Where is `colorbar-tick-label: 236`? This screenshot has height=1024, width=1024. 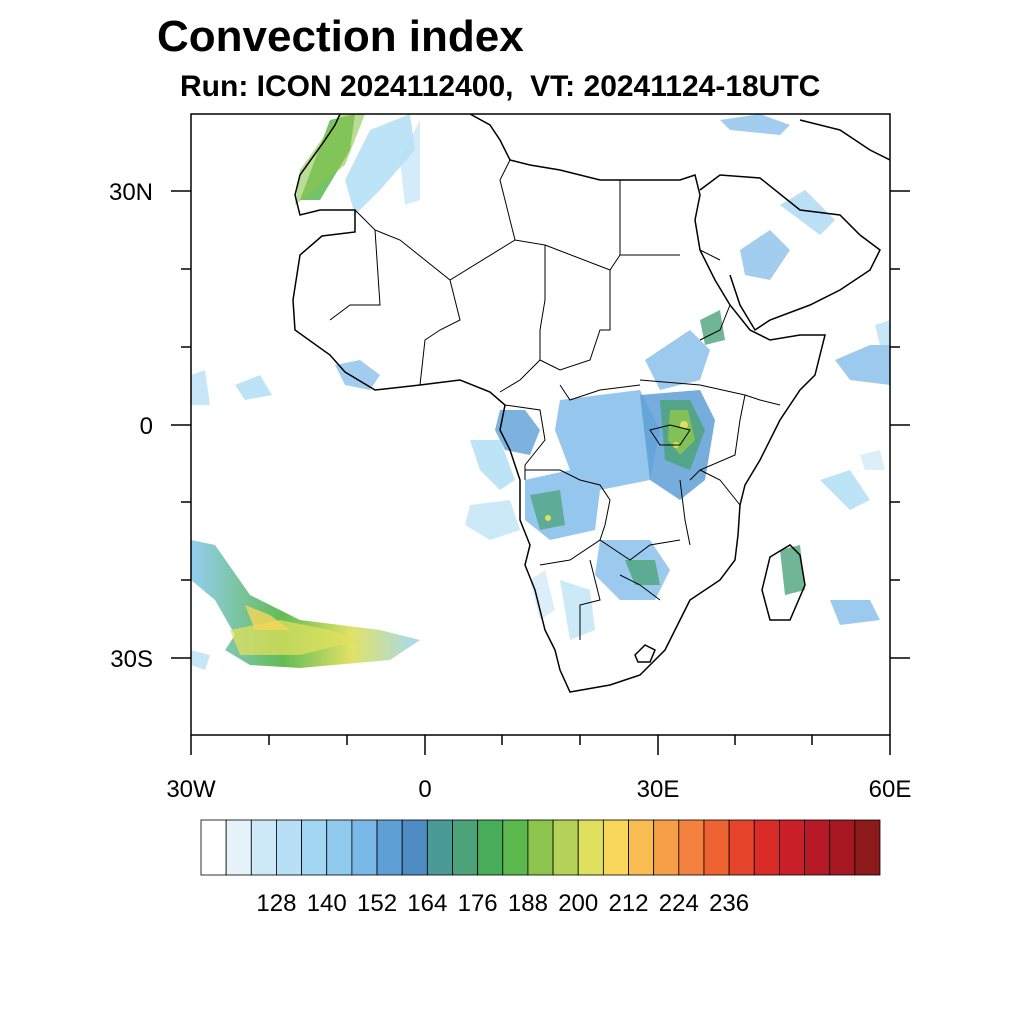
colorbar-tick-label: 236 is located at coordinates (729, 903).